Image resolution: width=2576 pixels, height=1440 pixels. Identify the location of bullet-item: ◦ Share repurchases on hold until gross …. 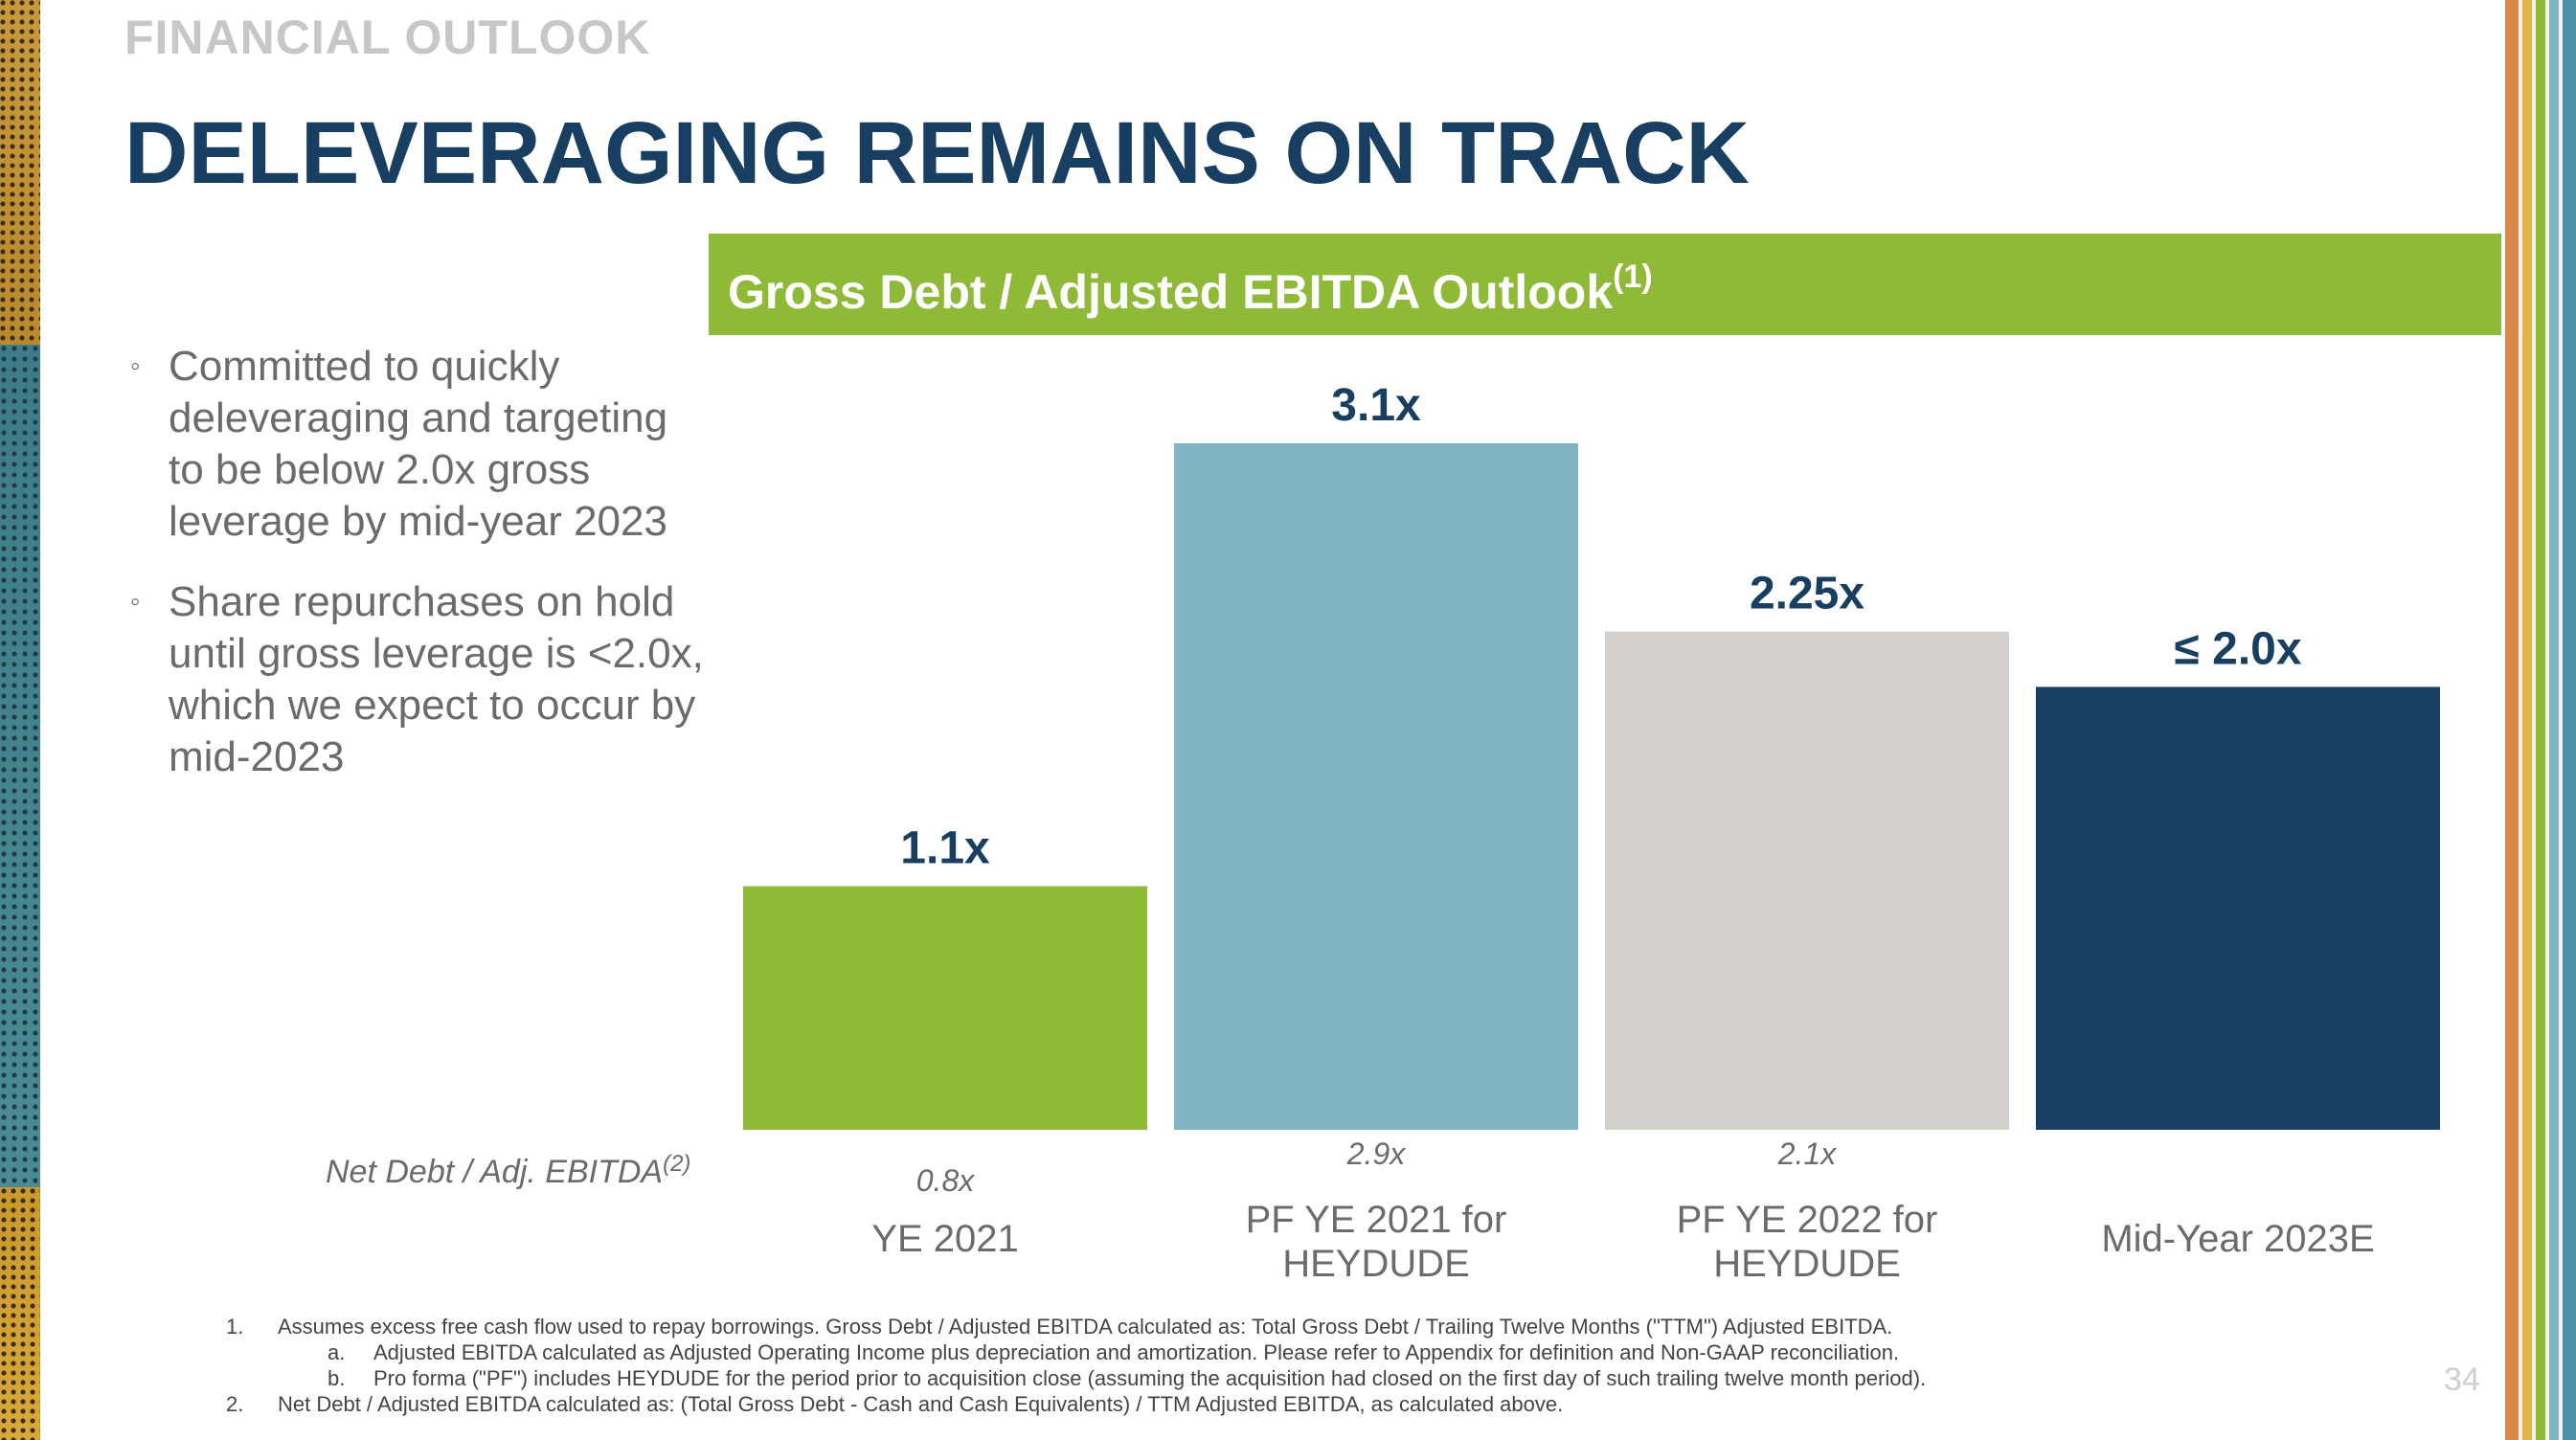
(417, 680).